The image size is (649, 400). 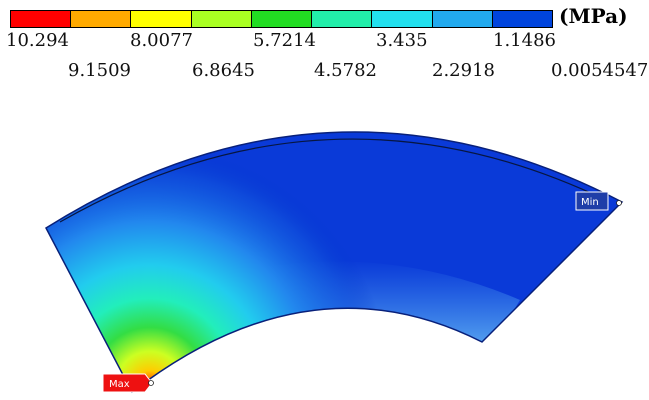 What do you see at coordinates (590, 202) in the screenshot?
I see `min-marker-label: Min` at bounding box center [590, 202].